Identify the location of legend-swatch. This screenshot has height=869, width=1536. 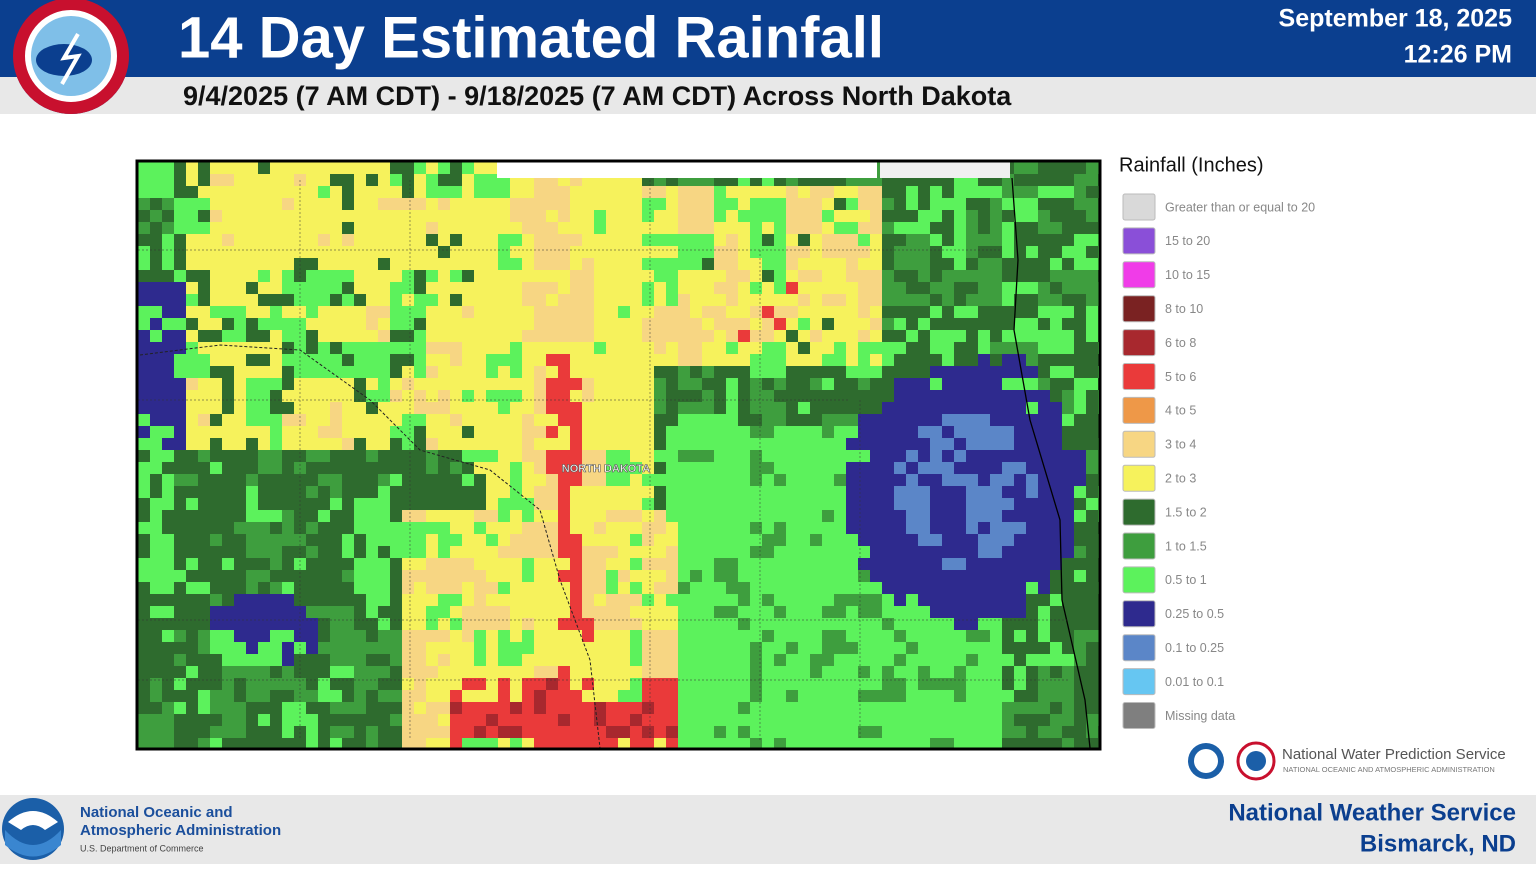
(1139, 512).